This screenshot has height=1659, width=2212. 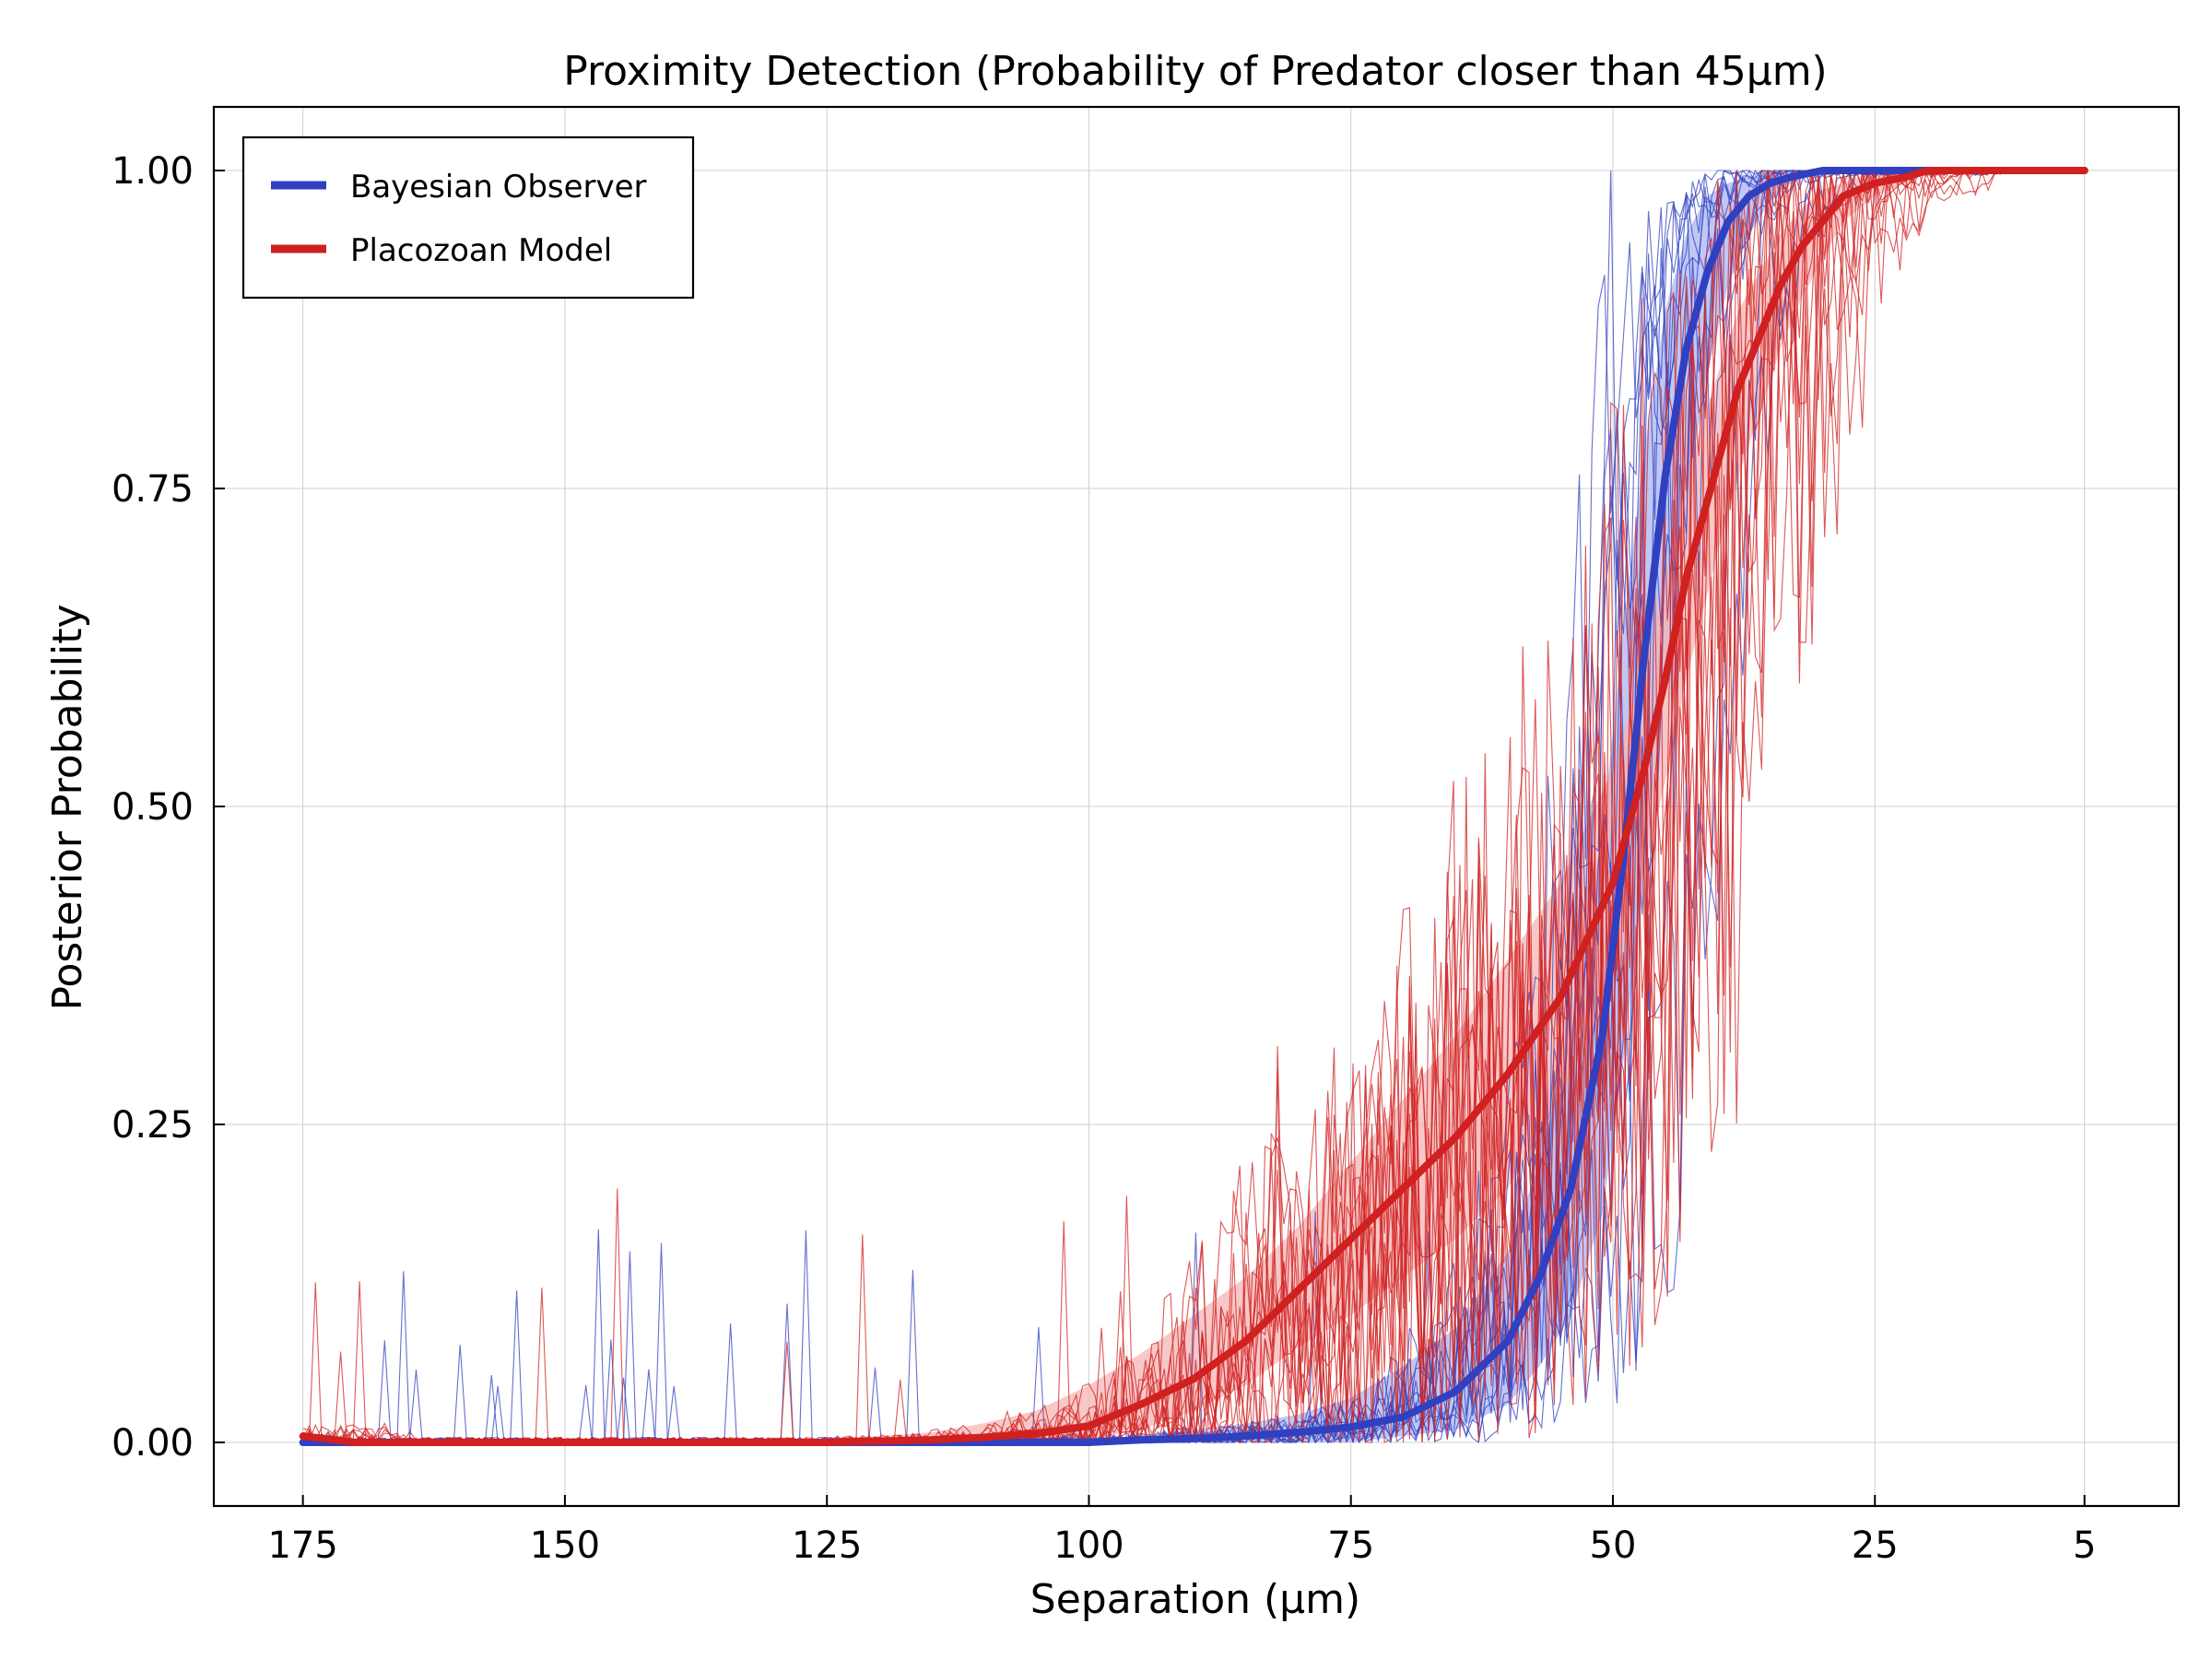 I want to click on x-tick-label: 25, so click(x=1875, y=1545).